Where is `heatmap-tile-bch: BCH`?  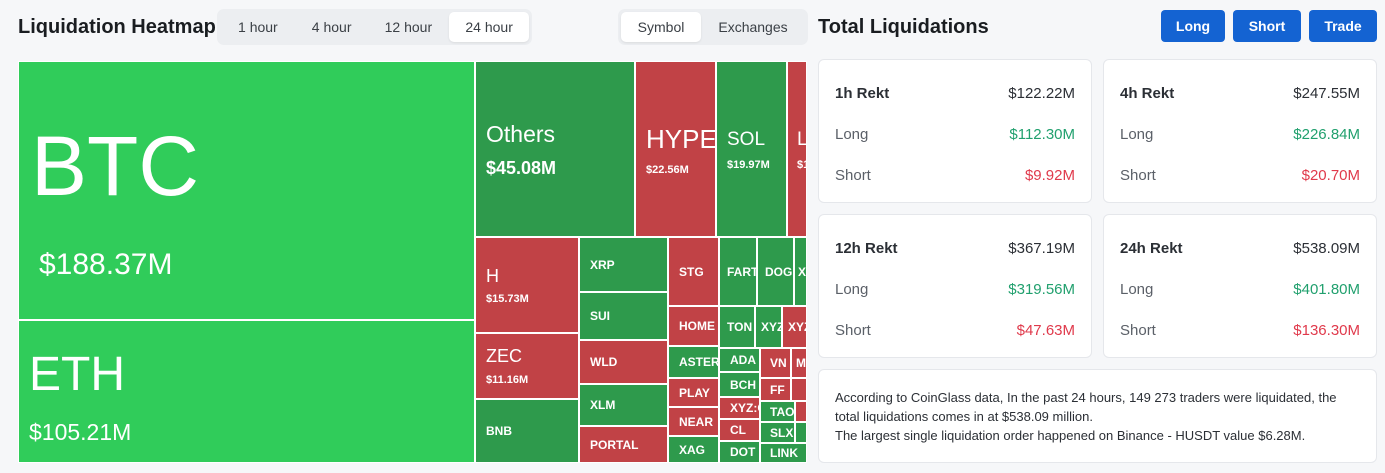
heatmap-tile-bch: BCH is located at coordinates (739, 384).